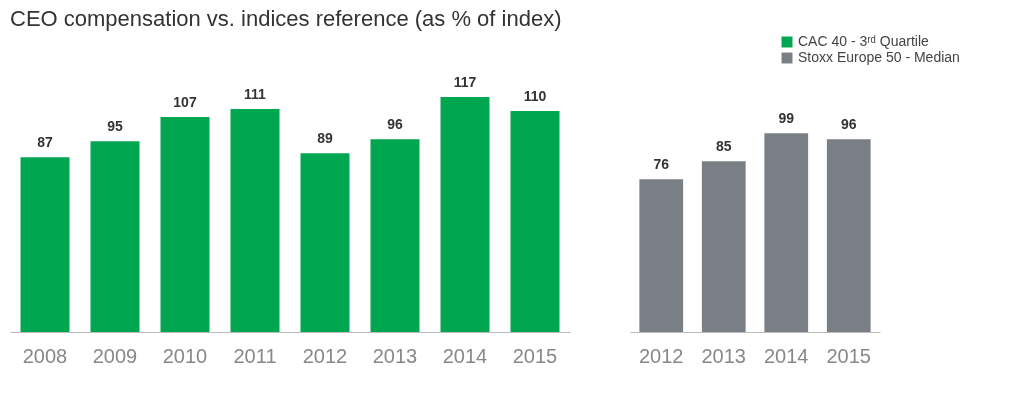 The height and width of the screenshot is (409, 1029). Describe the element at coordinates (255, 355) in the screenshot. I see `x-tick-label: 2011` at that location.